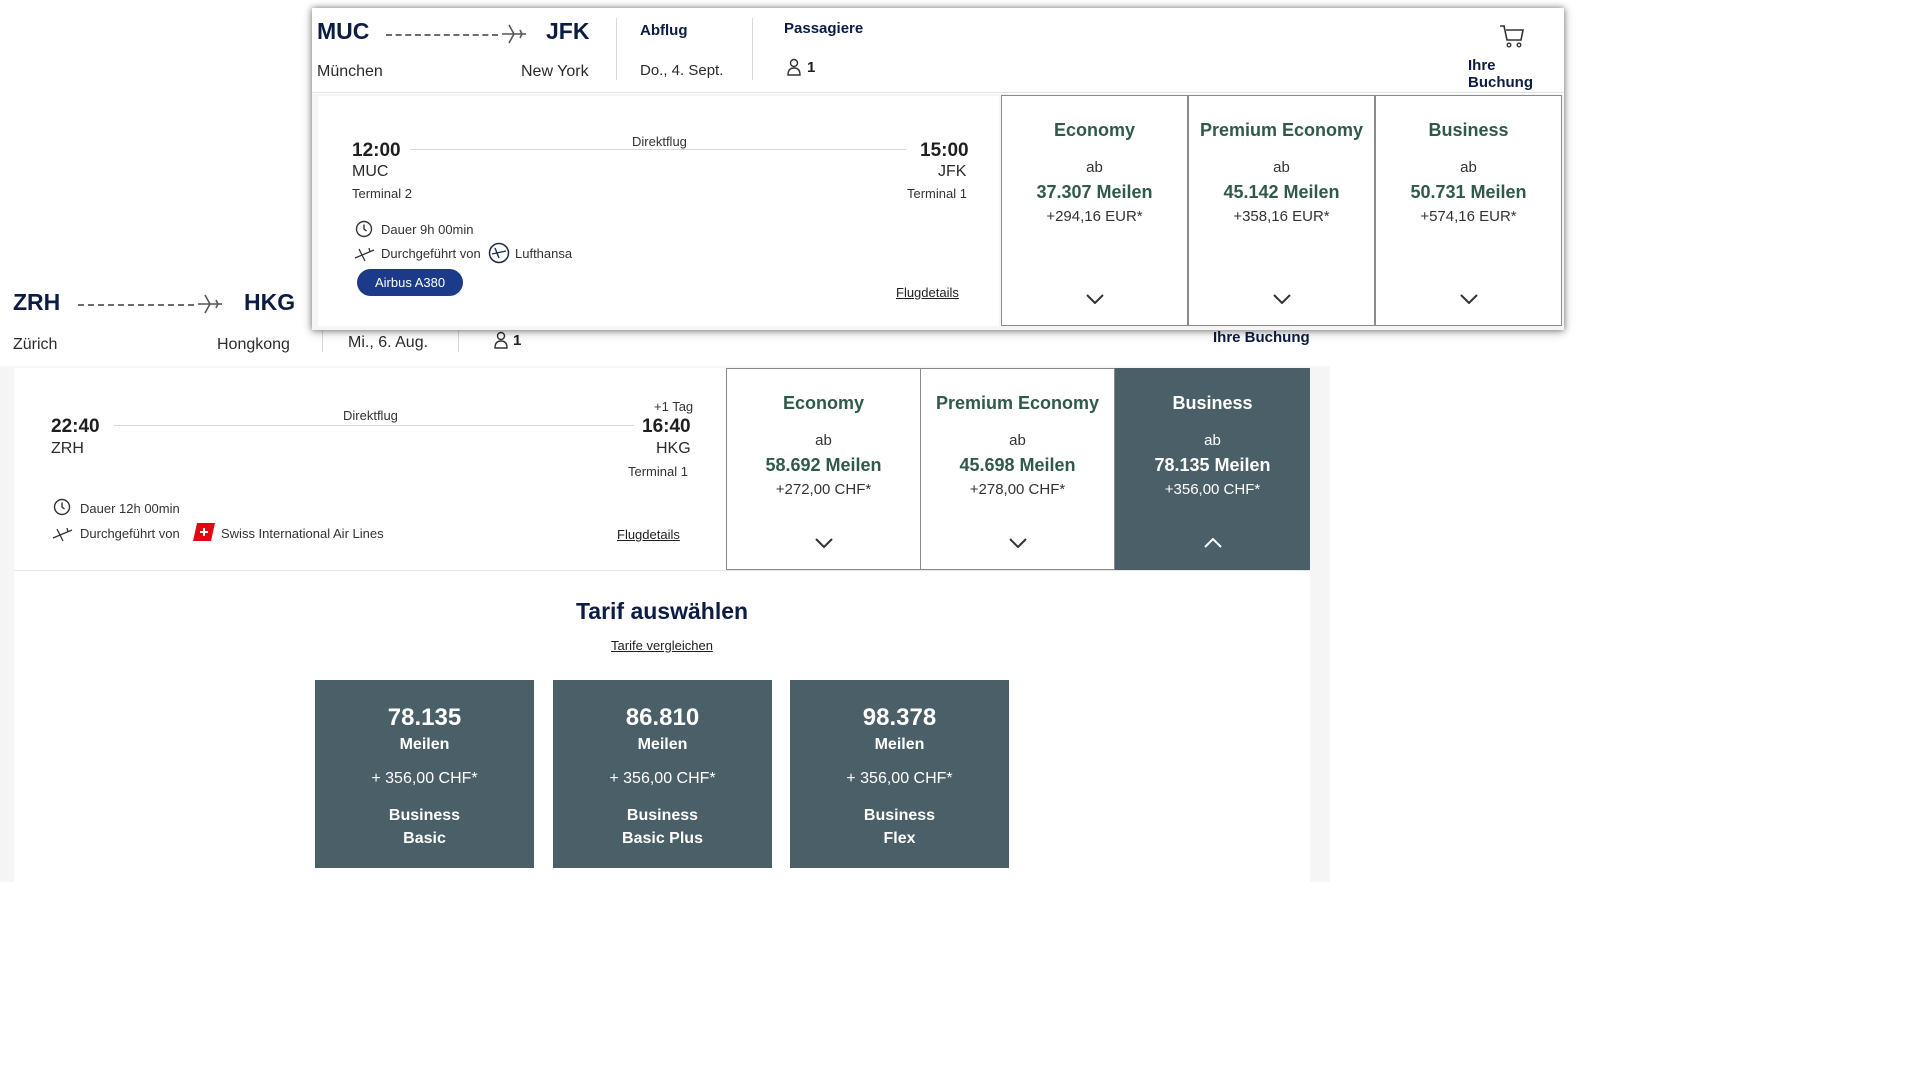  What do you see at coordinates (370, 171) in the screenshot?
I see `departure-airport: MUC` at bounding box center [370, 171].